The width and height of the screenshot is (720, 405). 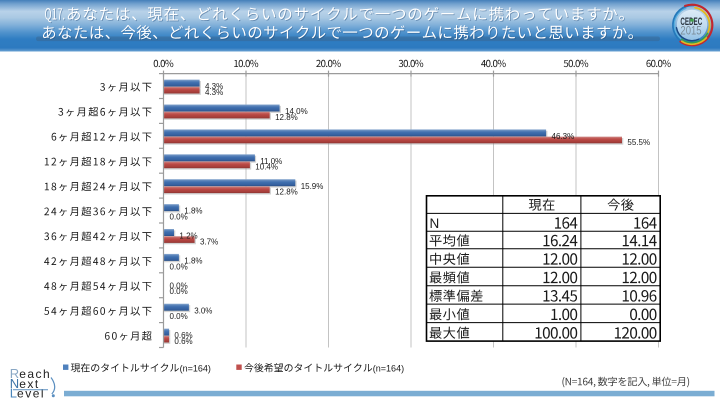 I want to click on svg-text: N, so click(x=435, y=223).